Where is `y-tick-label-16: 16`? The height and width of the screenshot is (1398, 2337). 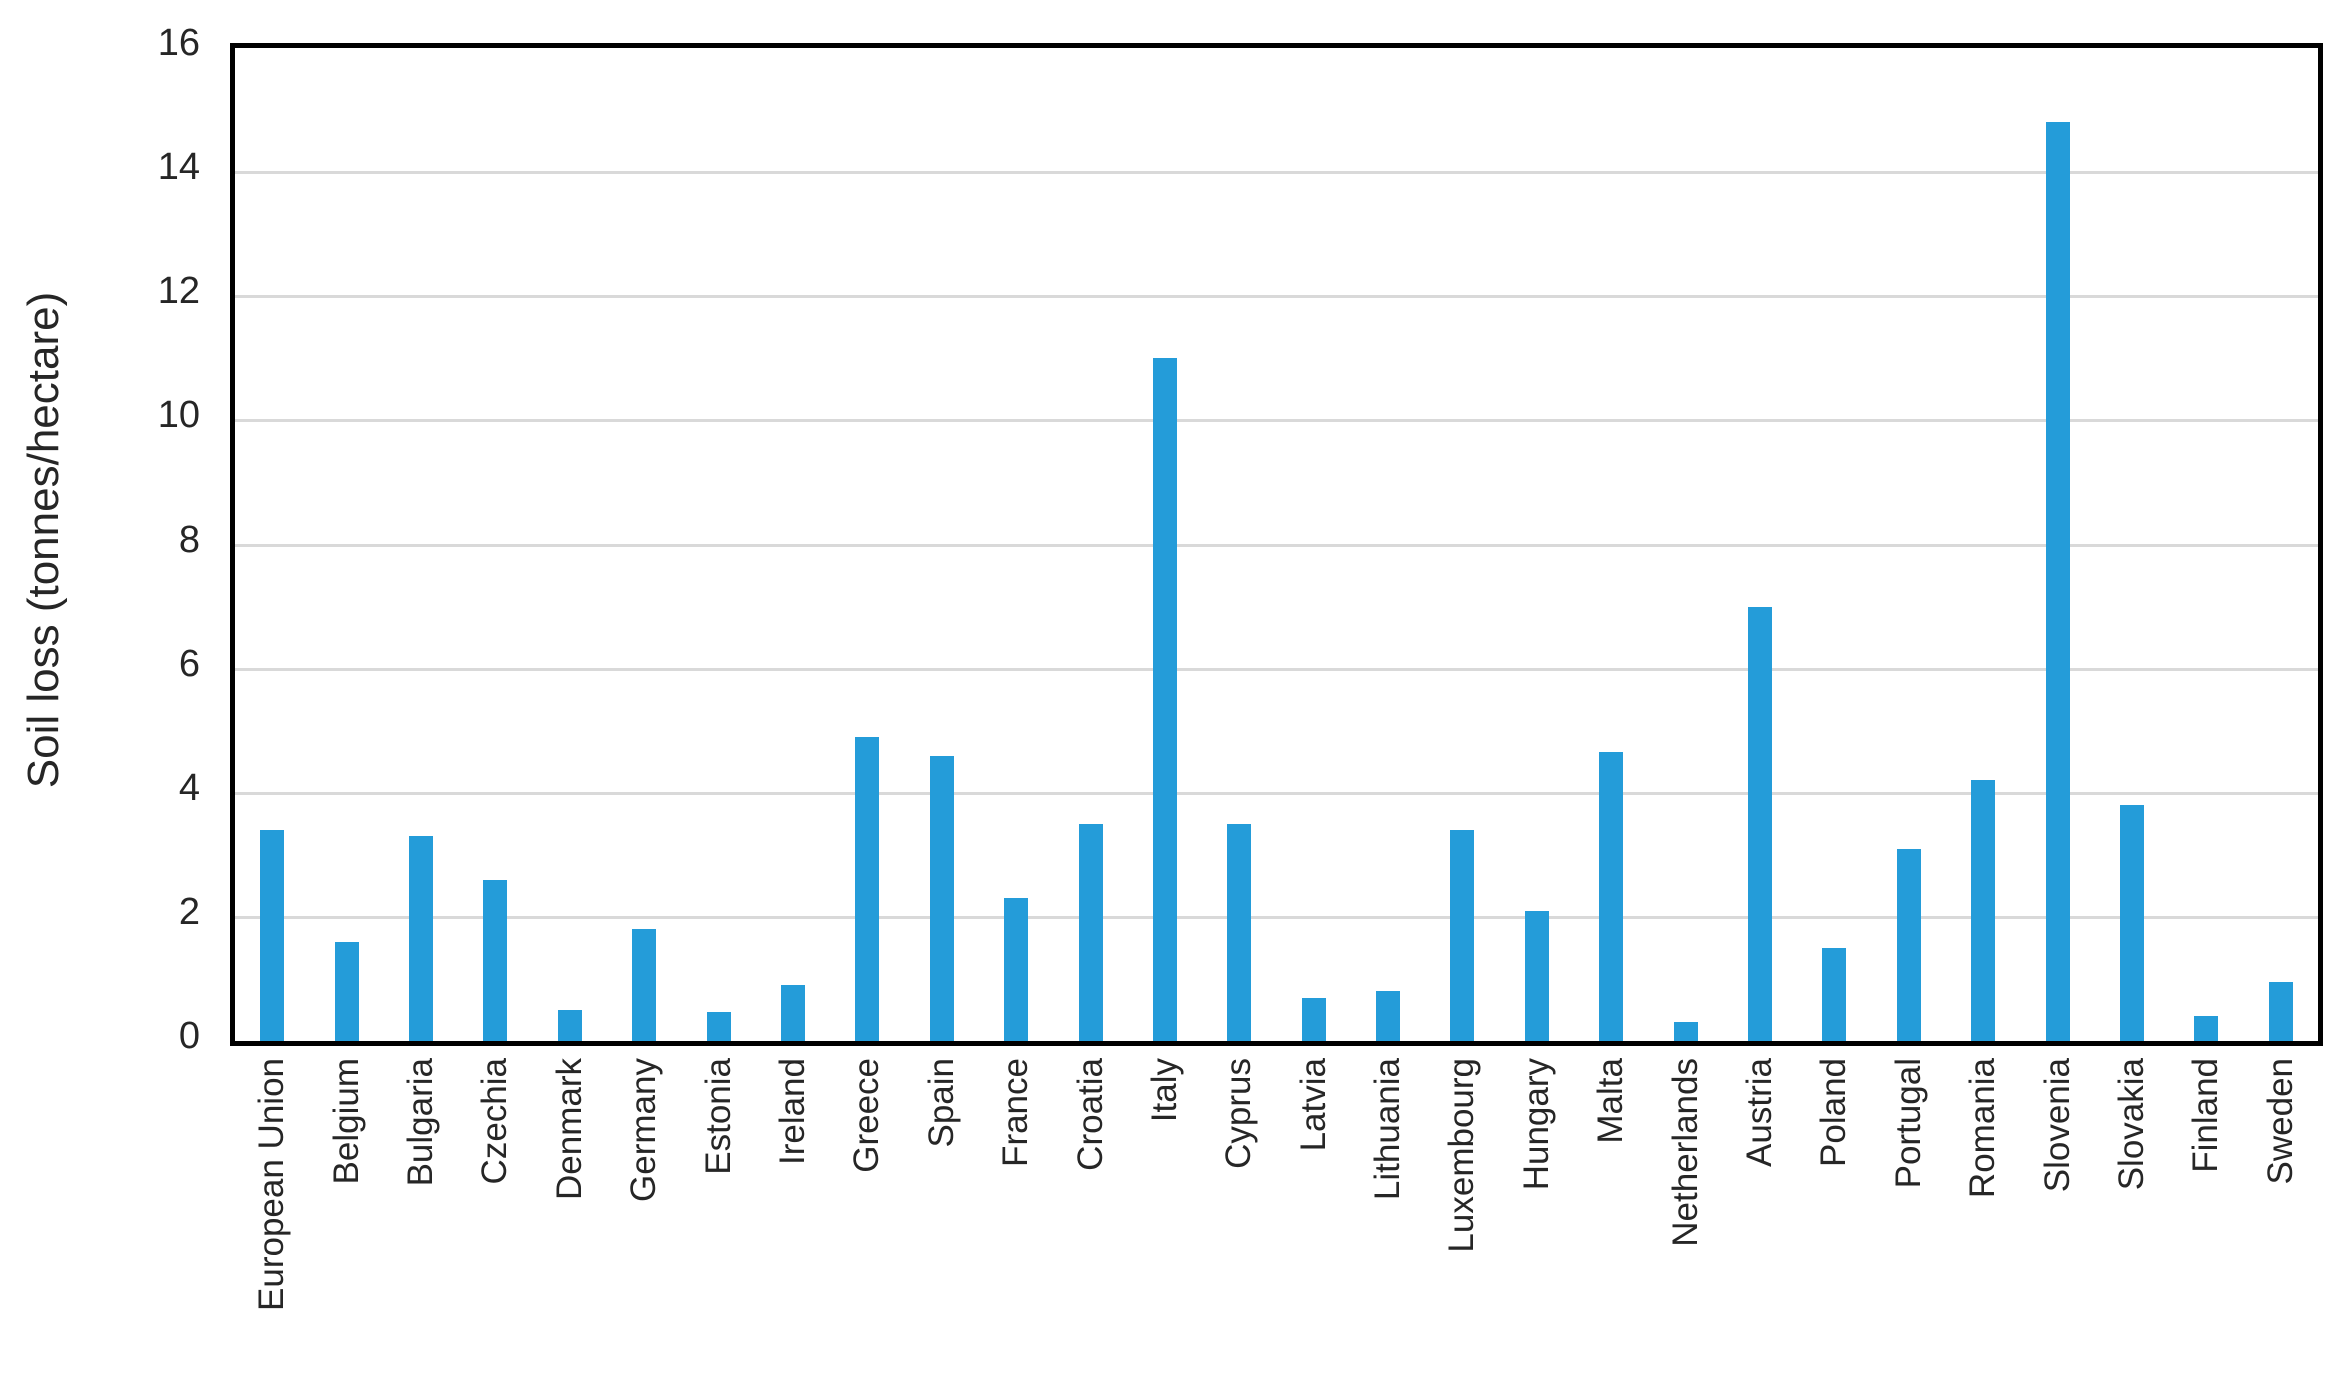 y-tick-label-16: 16 is located at coordinates (178, 43).